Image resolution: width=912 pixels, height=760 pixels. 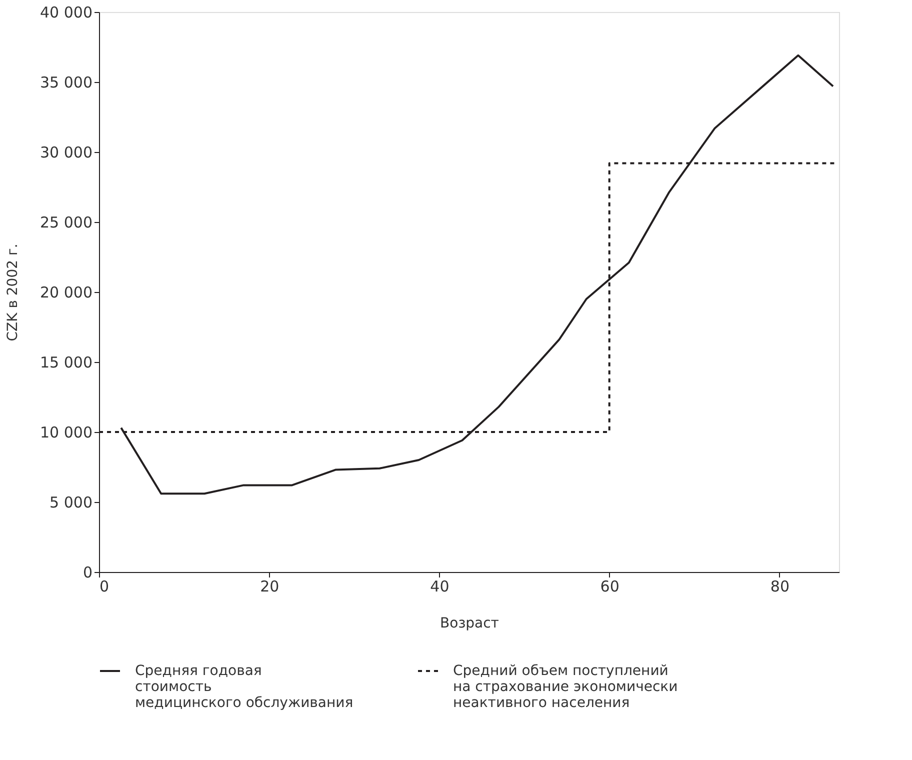 What do you see at coordinates (105, 587) in the screenshot?
I see `x-tick-label: 0` at bounding box center [105, 587].